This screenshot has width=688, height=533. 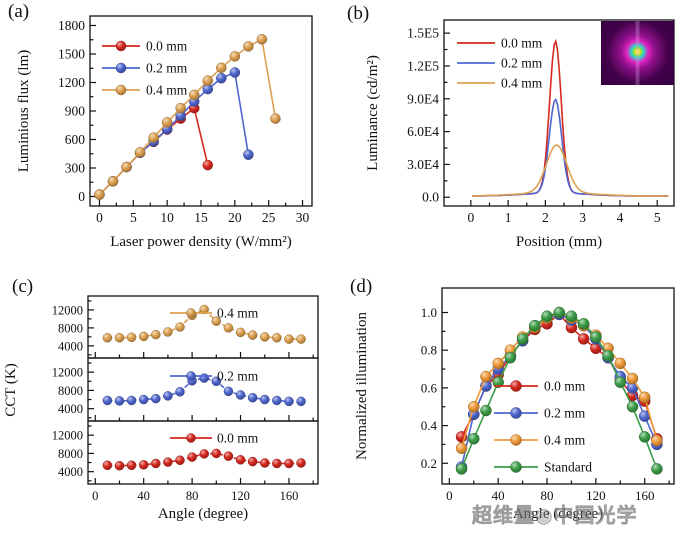 I want to click on y-tick-label: 1.5E5, so click(x=423, y=33).